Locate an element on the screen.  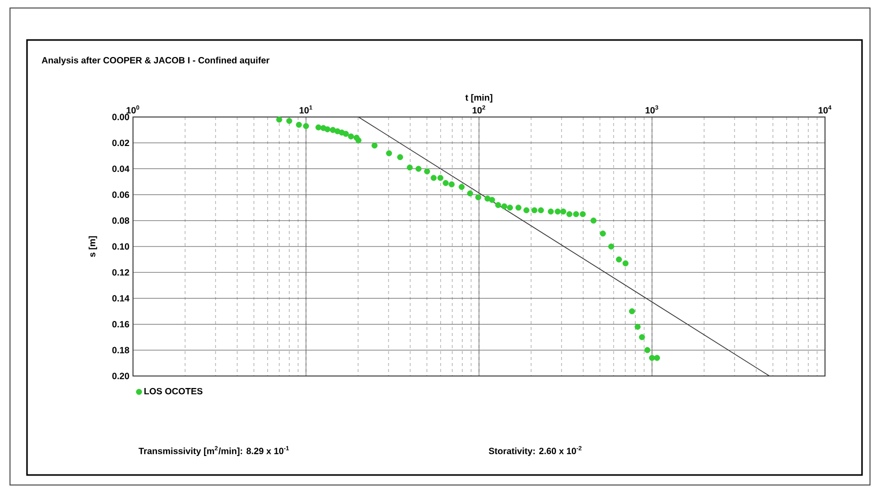
y-tick-label: 0.18 is located at coordinates (121, 350).